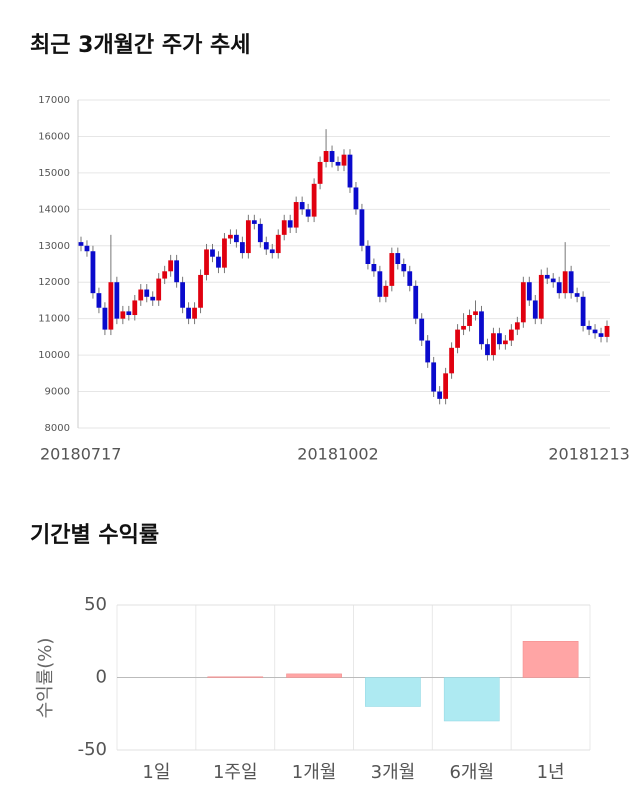 The width and height of the screenshot is (640, 810). What do you see at coordinates (235, 772) in the screenshot?
I see `x-tick-label: 1주일` at bounding box center [235, 772].